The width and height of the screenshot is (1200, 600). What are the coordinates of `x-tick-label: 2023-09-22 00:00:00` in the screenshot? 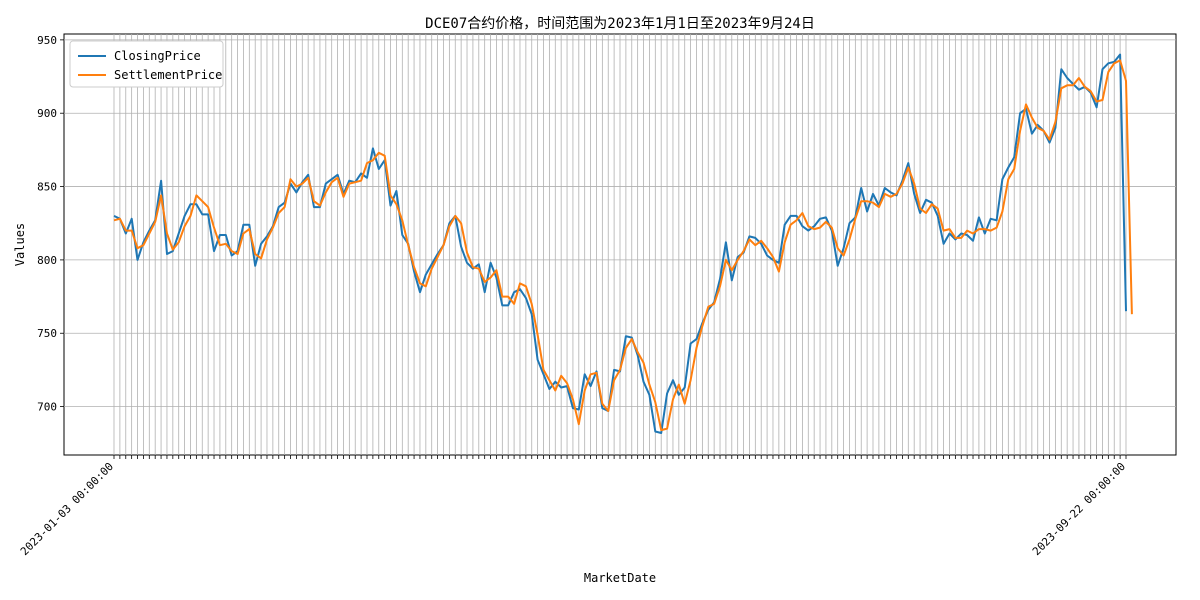 It's located at (1079, 509).